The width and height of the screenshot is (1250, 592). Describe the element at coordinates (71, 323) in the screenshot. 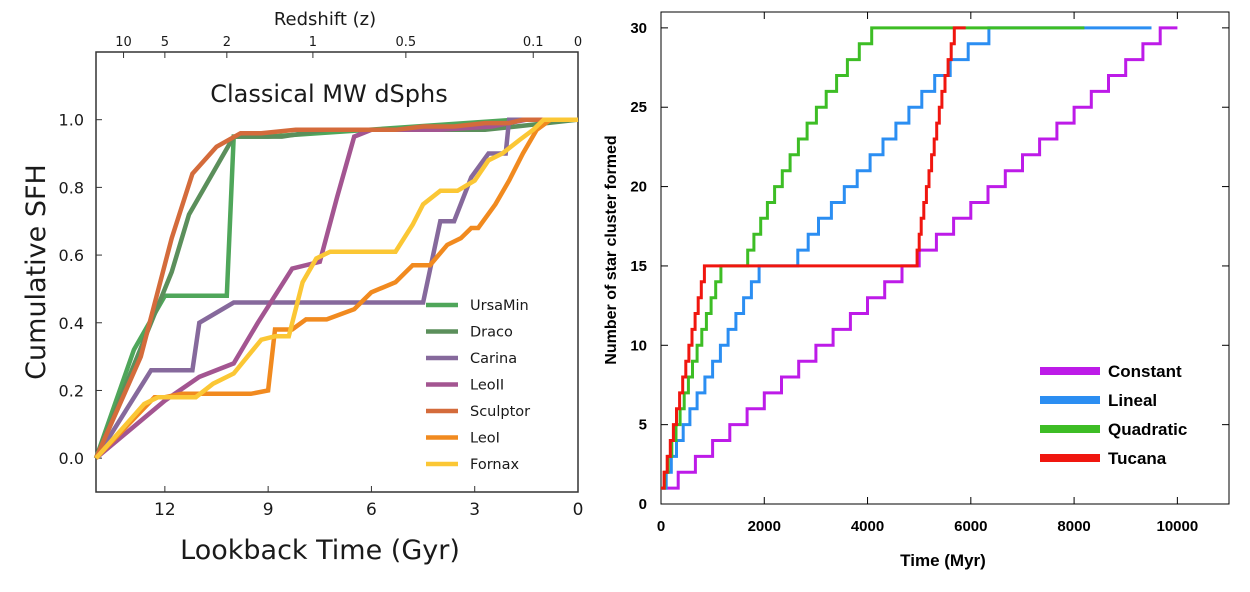

I see `left-y-tick-label: 0.4` at that location.